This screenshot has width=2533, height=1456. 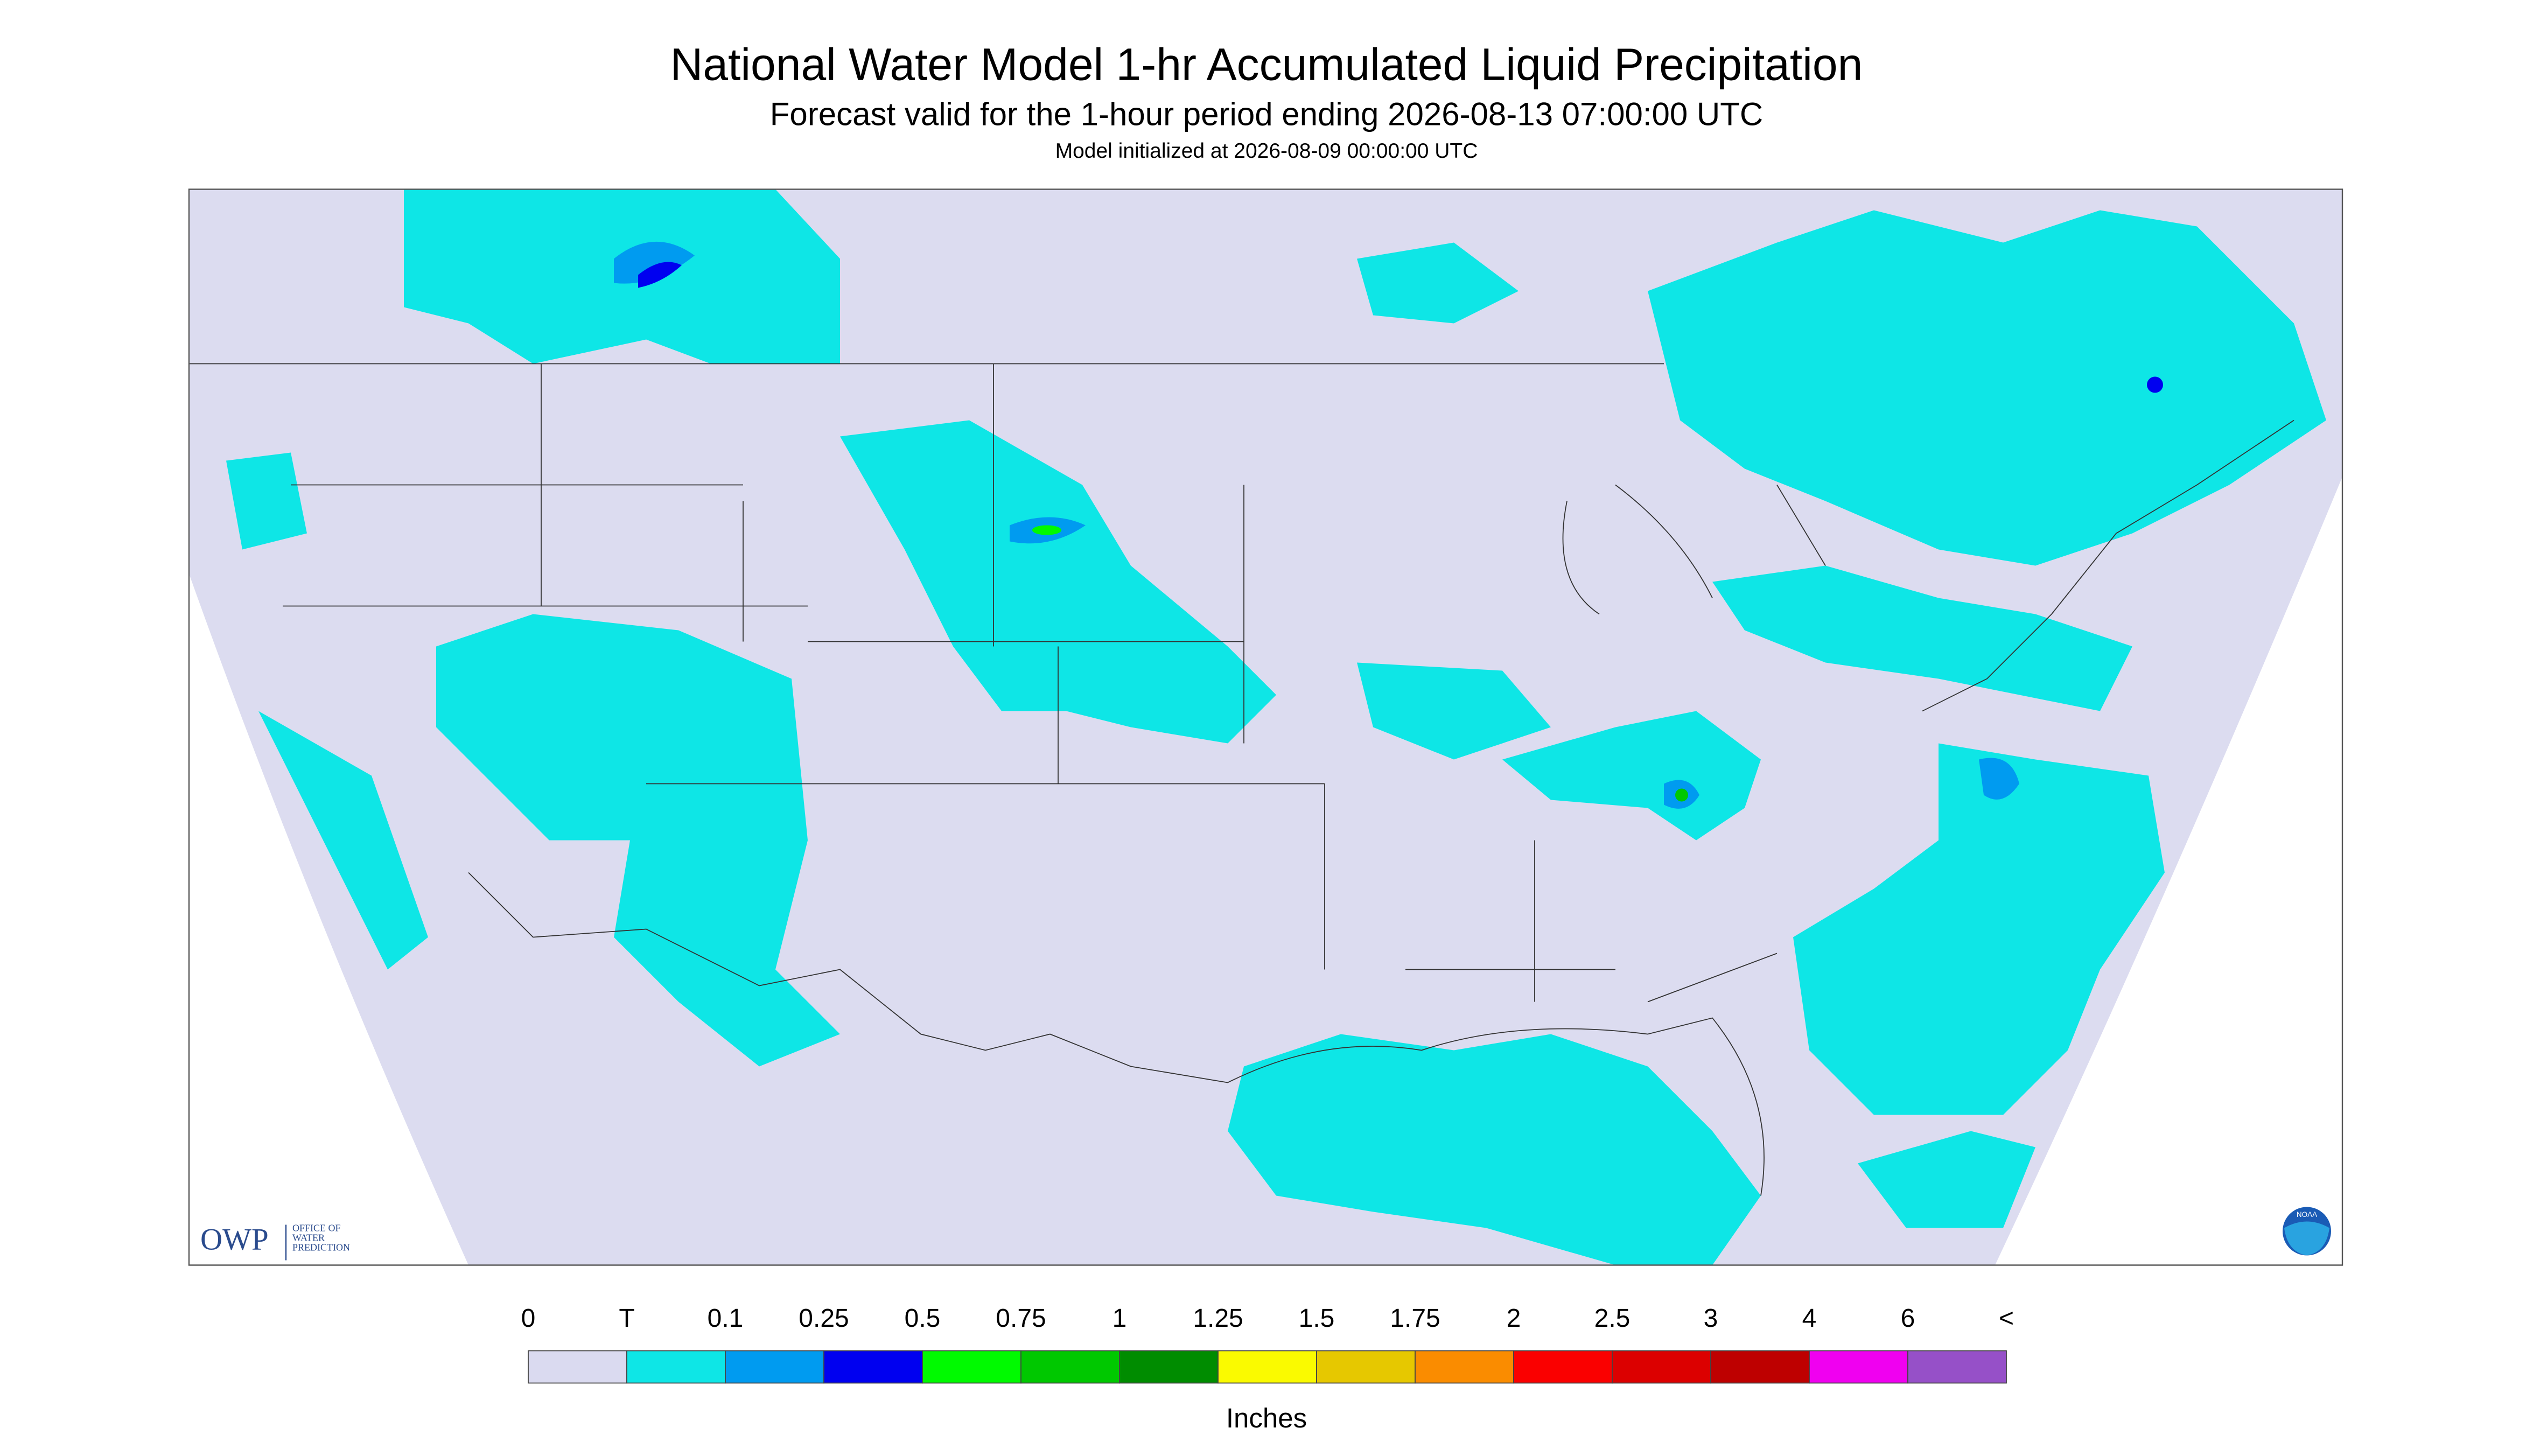 What do you see at coordinates (627, 1318) in the screenshot?
I see `legend-label: T` at bounding box center [627, 1318].